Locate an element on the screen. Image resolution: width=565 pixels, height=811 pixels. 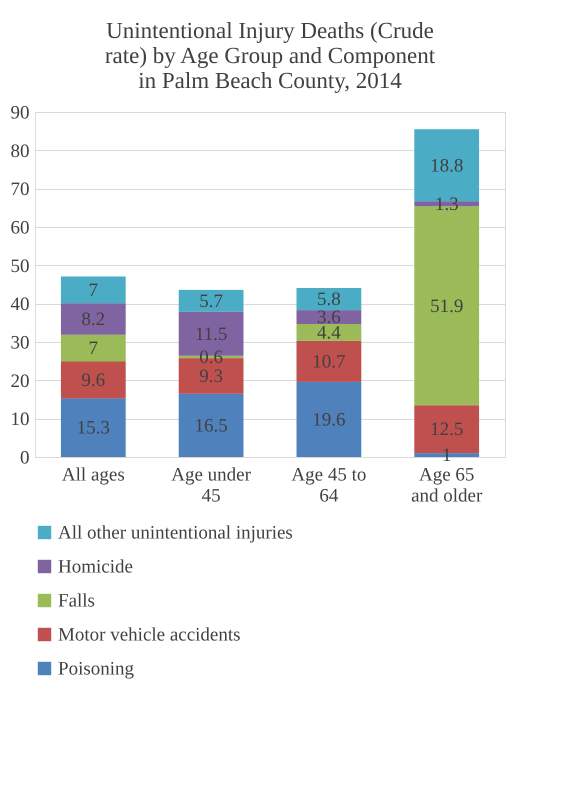
data-label: 51.9 is located at coordinates (447, 306).